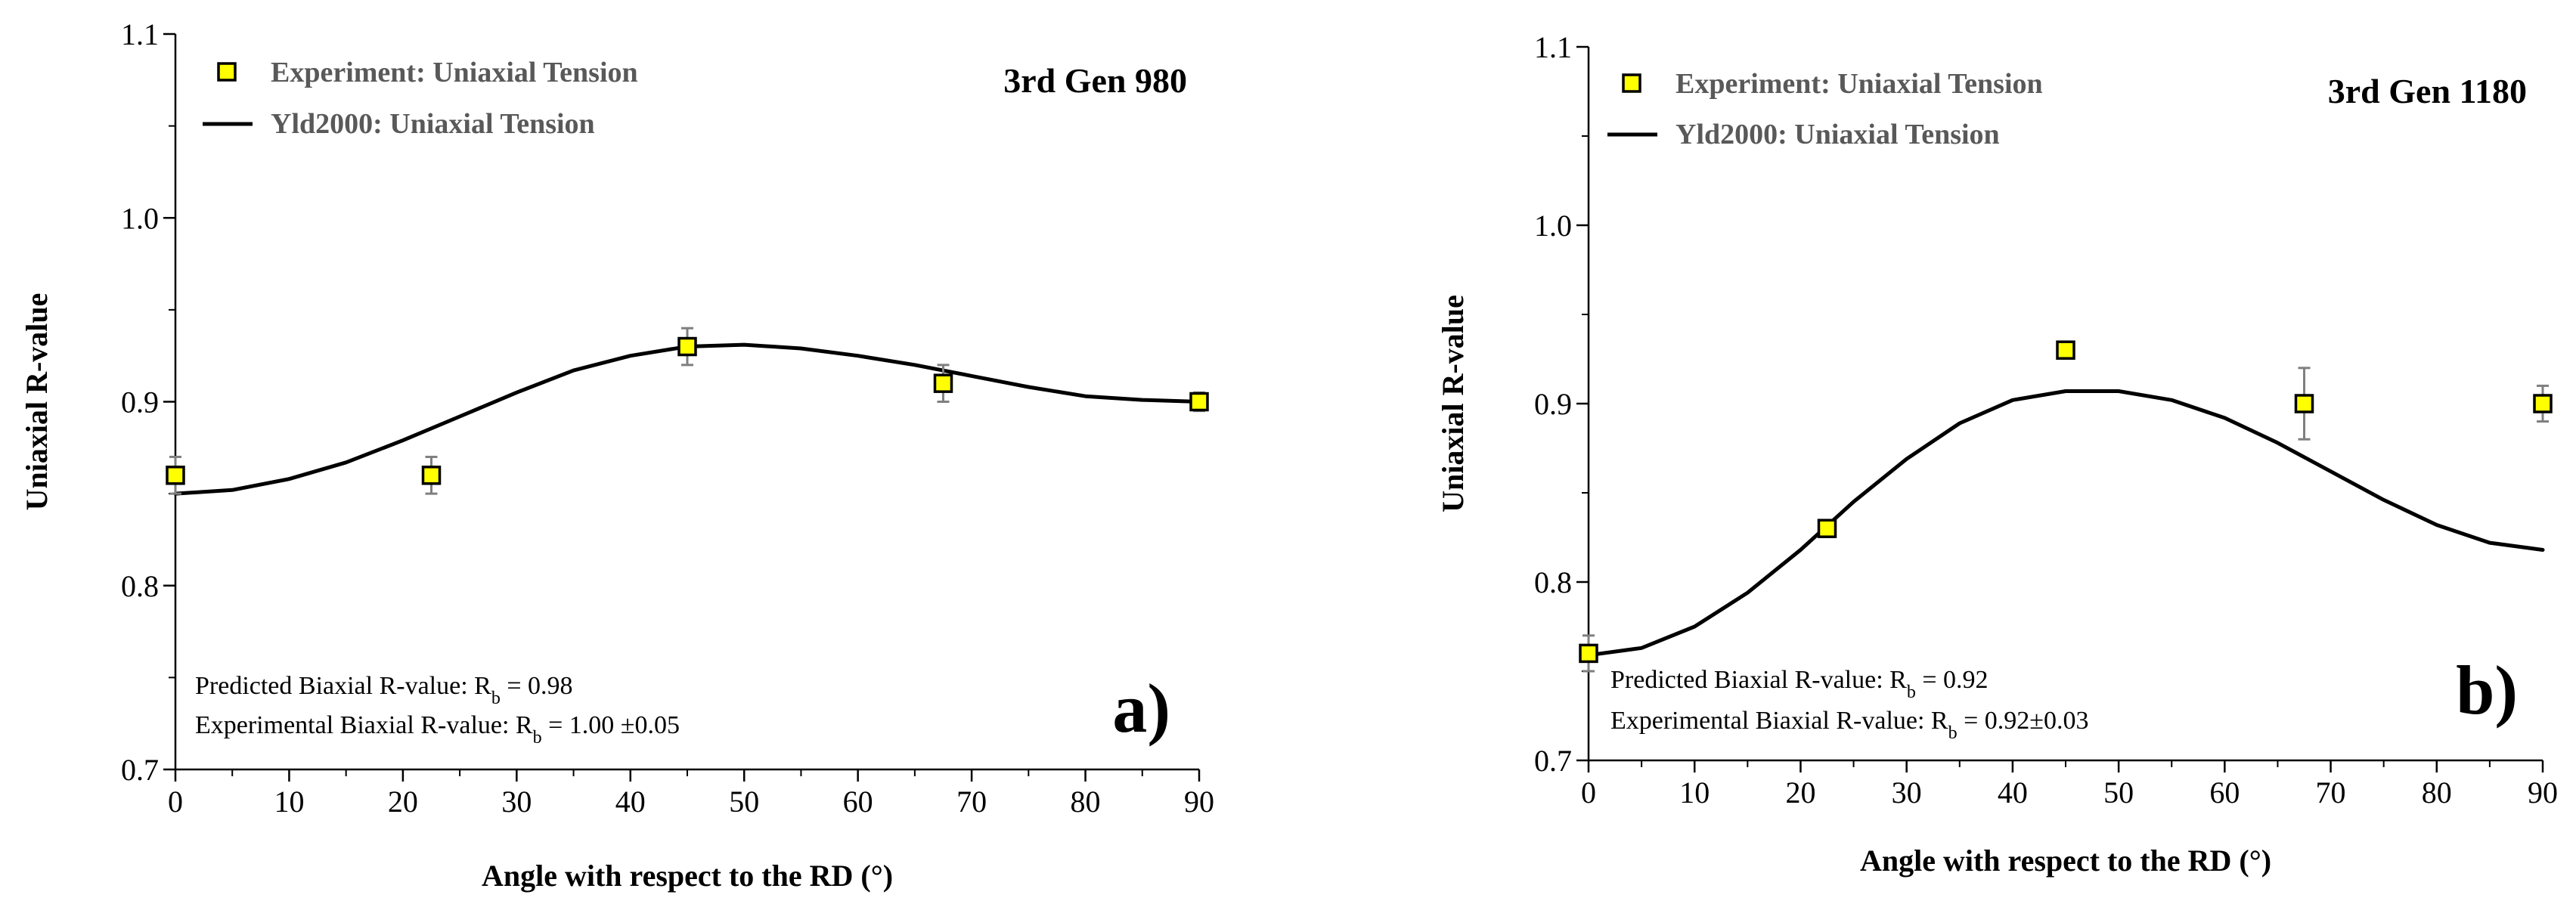  Describe the element at coordinates (1141, 708) in the screenshot. I see `panel-label: a)` at that location.